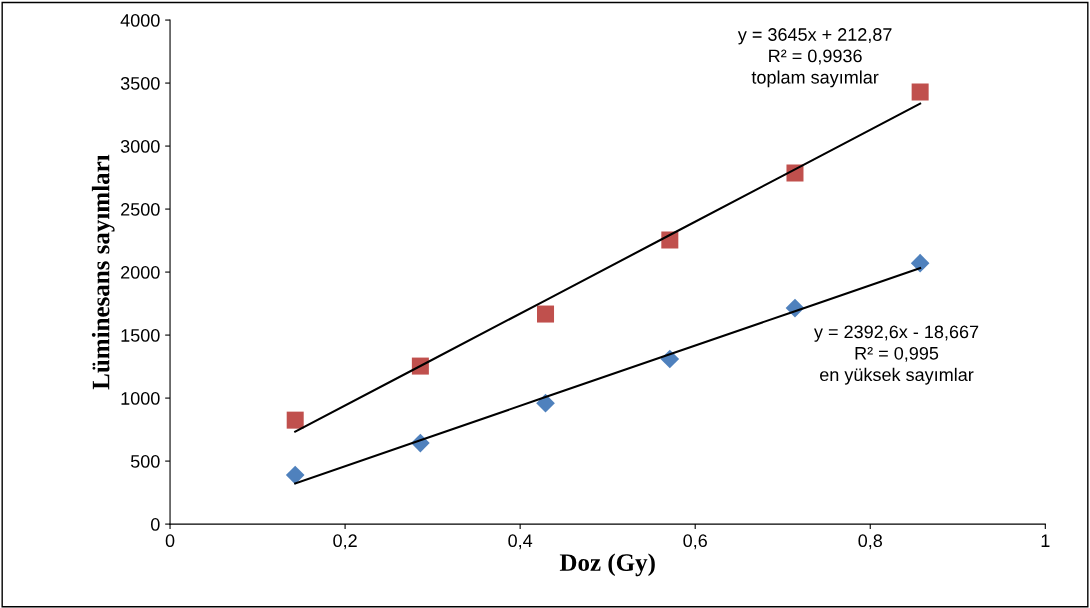 The image size is (1090, 608). Describe the element at coordinates (140, 20) in the screenshot. I see `y-tick-label: 4000` at that location.